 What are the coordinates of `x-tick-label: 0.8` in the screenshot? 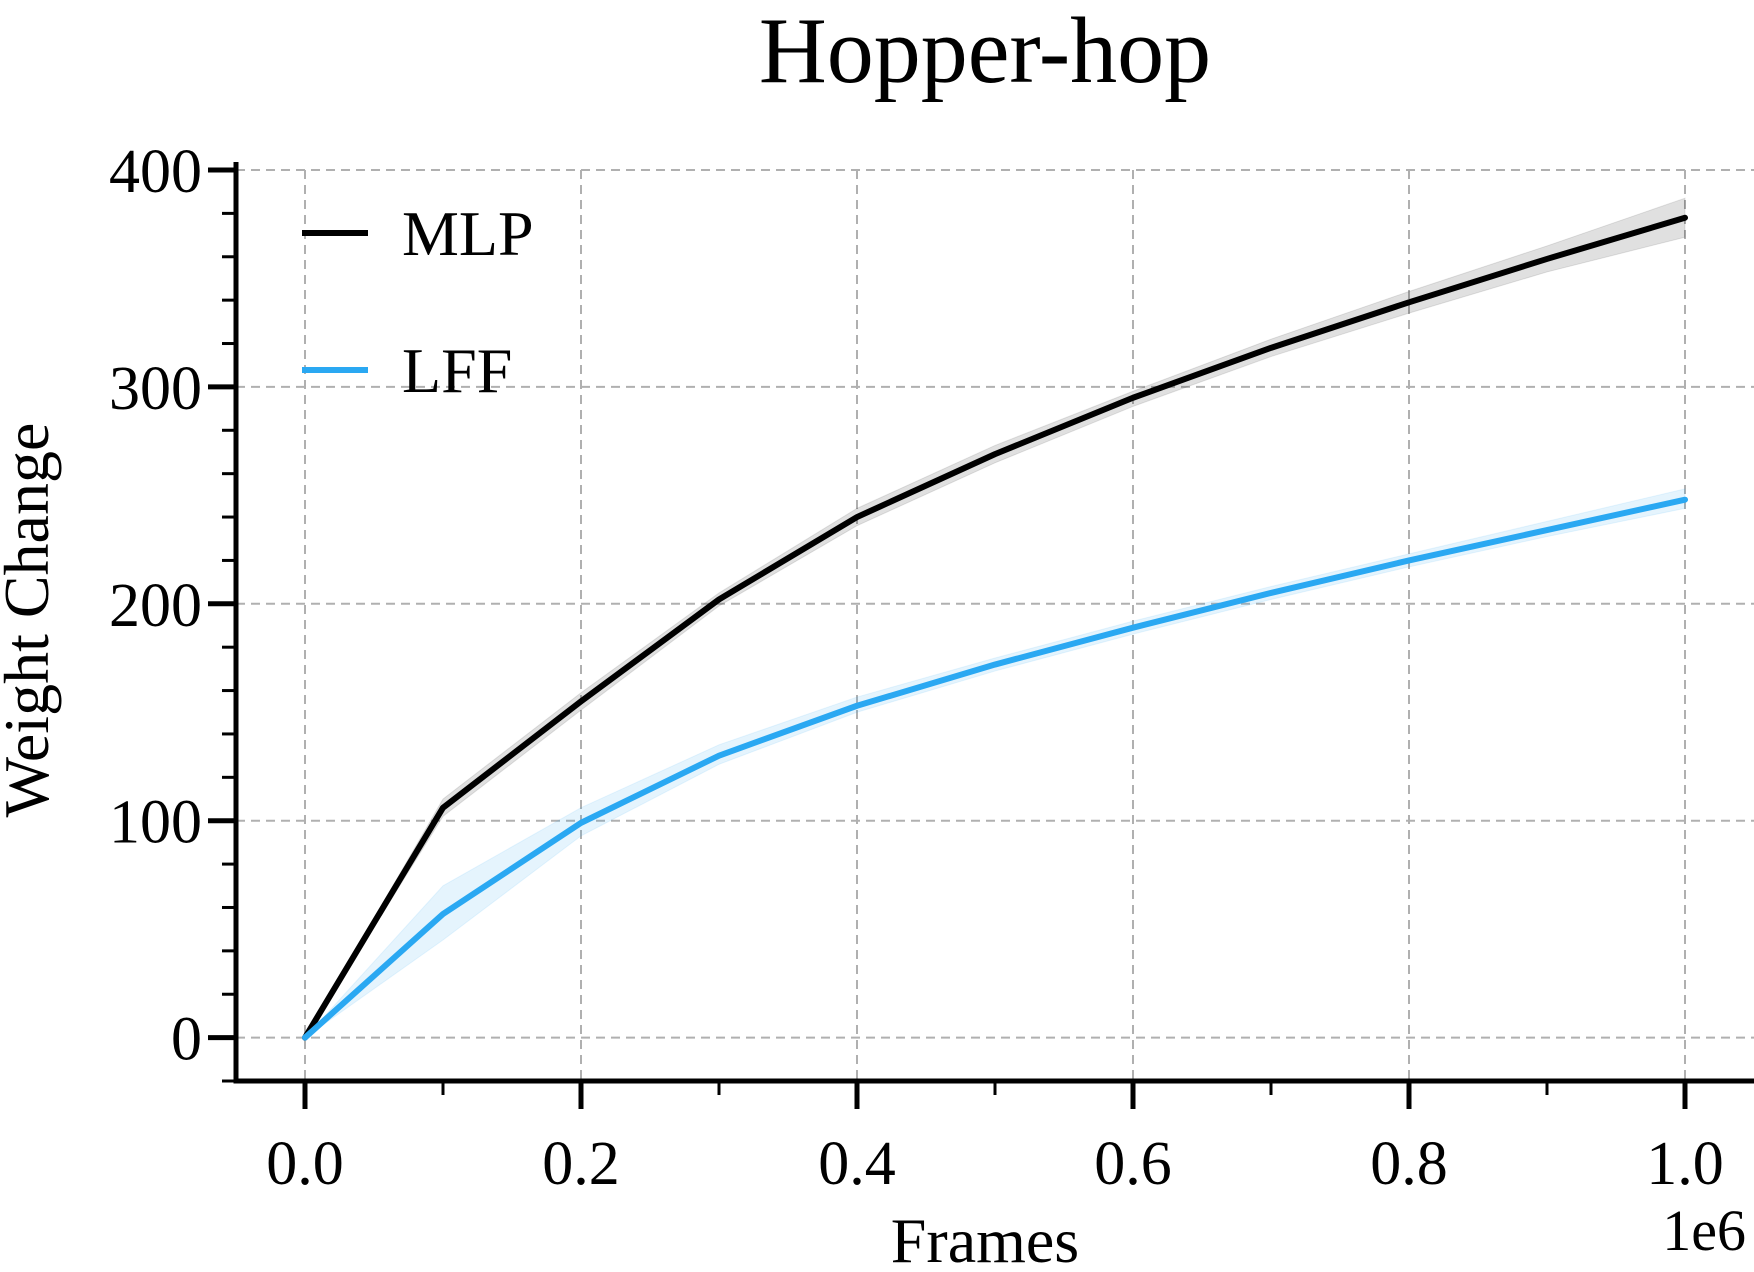 It's located at (1409, 1164).